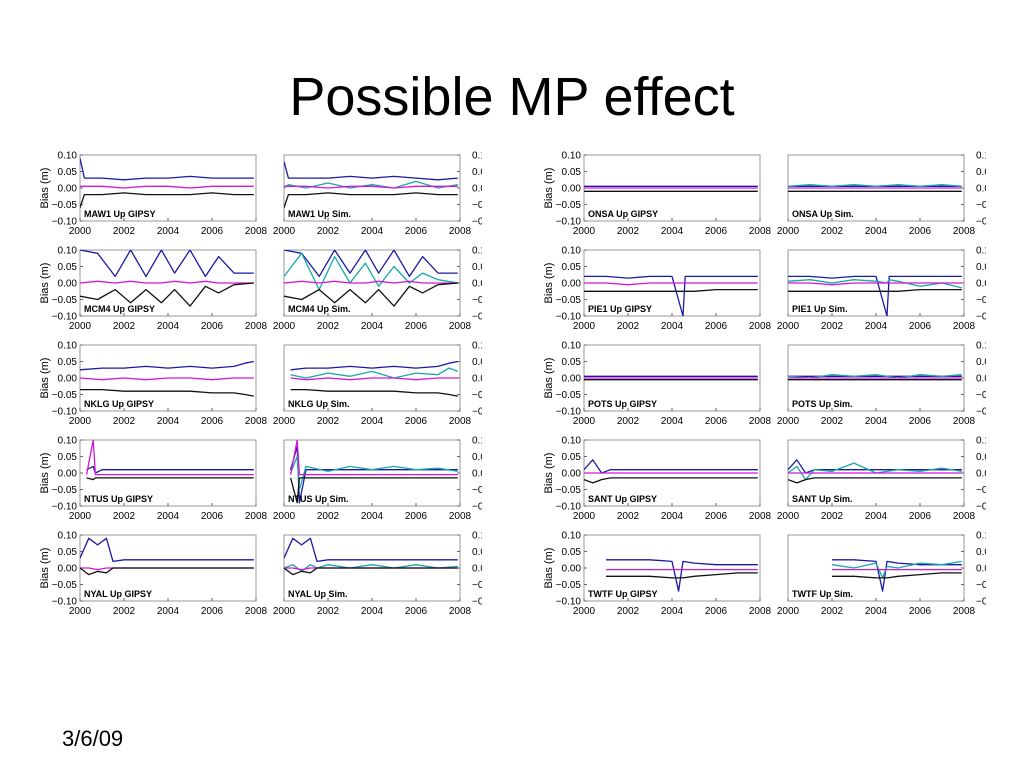 This screenshot has width=1024, height=768. I want to click on panel-label: MAW1 Up Sim., so click(319, 214).